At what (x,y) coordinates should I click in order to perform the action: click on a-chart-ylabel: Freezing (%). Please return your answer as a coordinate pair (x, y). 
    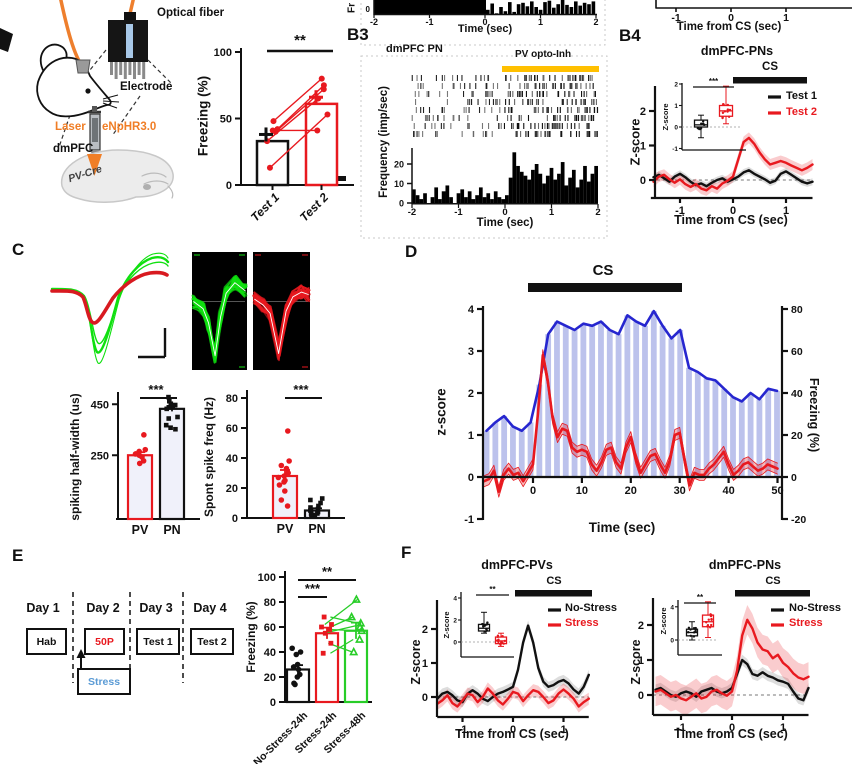
    Looking at the image, I should click on (203, 116).